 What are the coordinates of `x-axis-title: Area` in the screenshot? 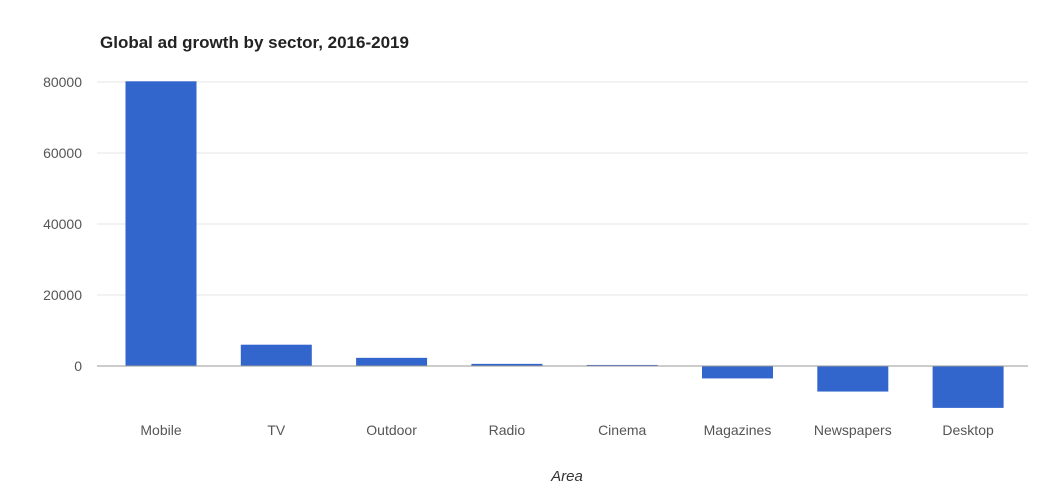 It's located at (566, 476).